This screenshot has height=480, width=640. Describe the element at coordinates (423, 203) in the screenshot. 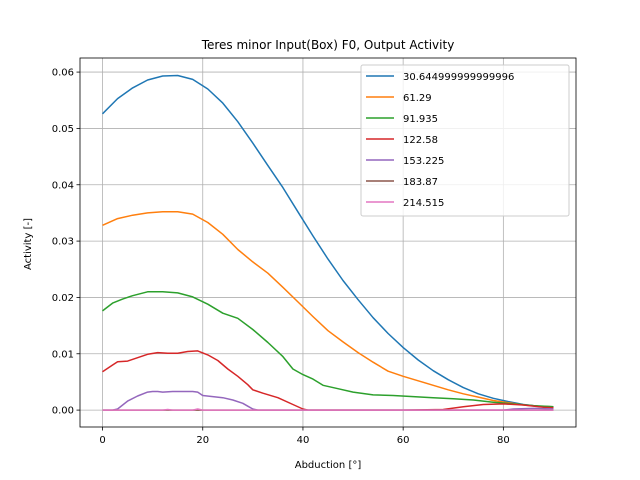

I see `legend-label: 214.515` at that location.